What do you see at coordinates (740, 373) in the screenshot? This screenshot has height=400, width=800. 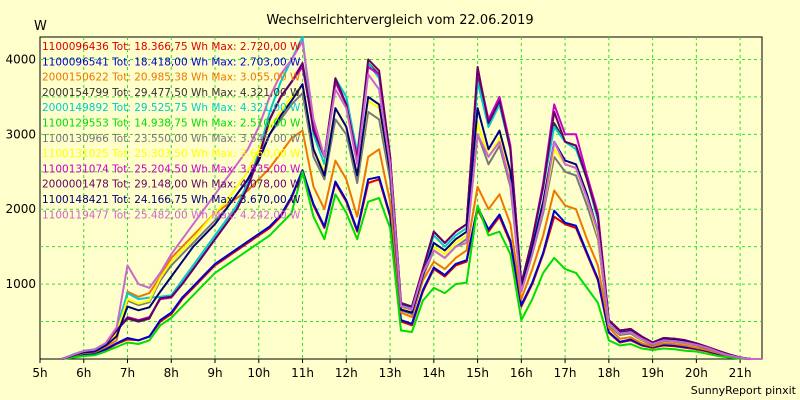 I see `x-tick-label: 21h` at bounding box center [740, 373].